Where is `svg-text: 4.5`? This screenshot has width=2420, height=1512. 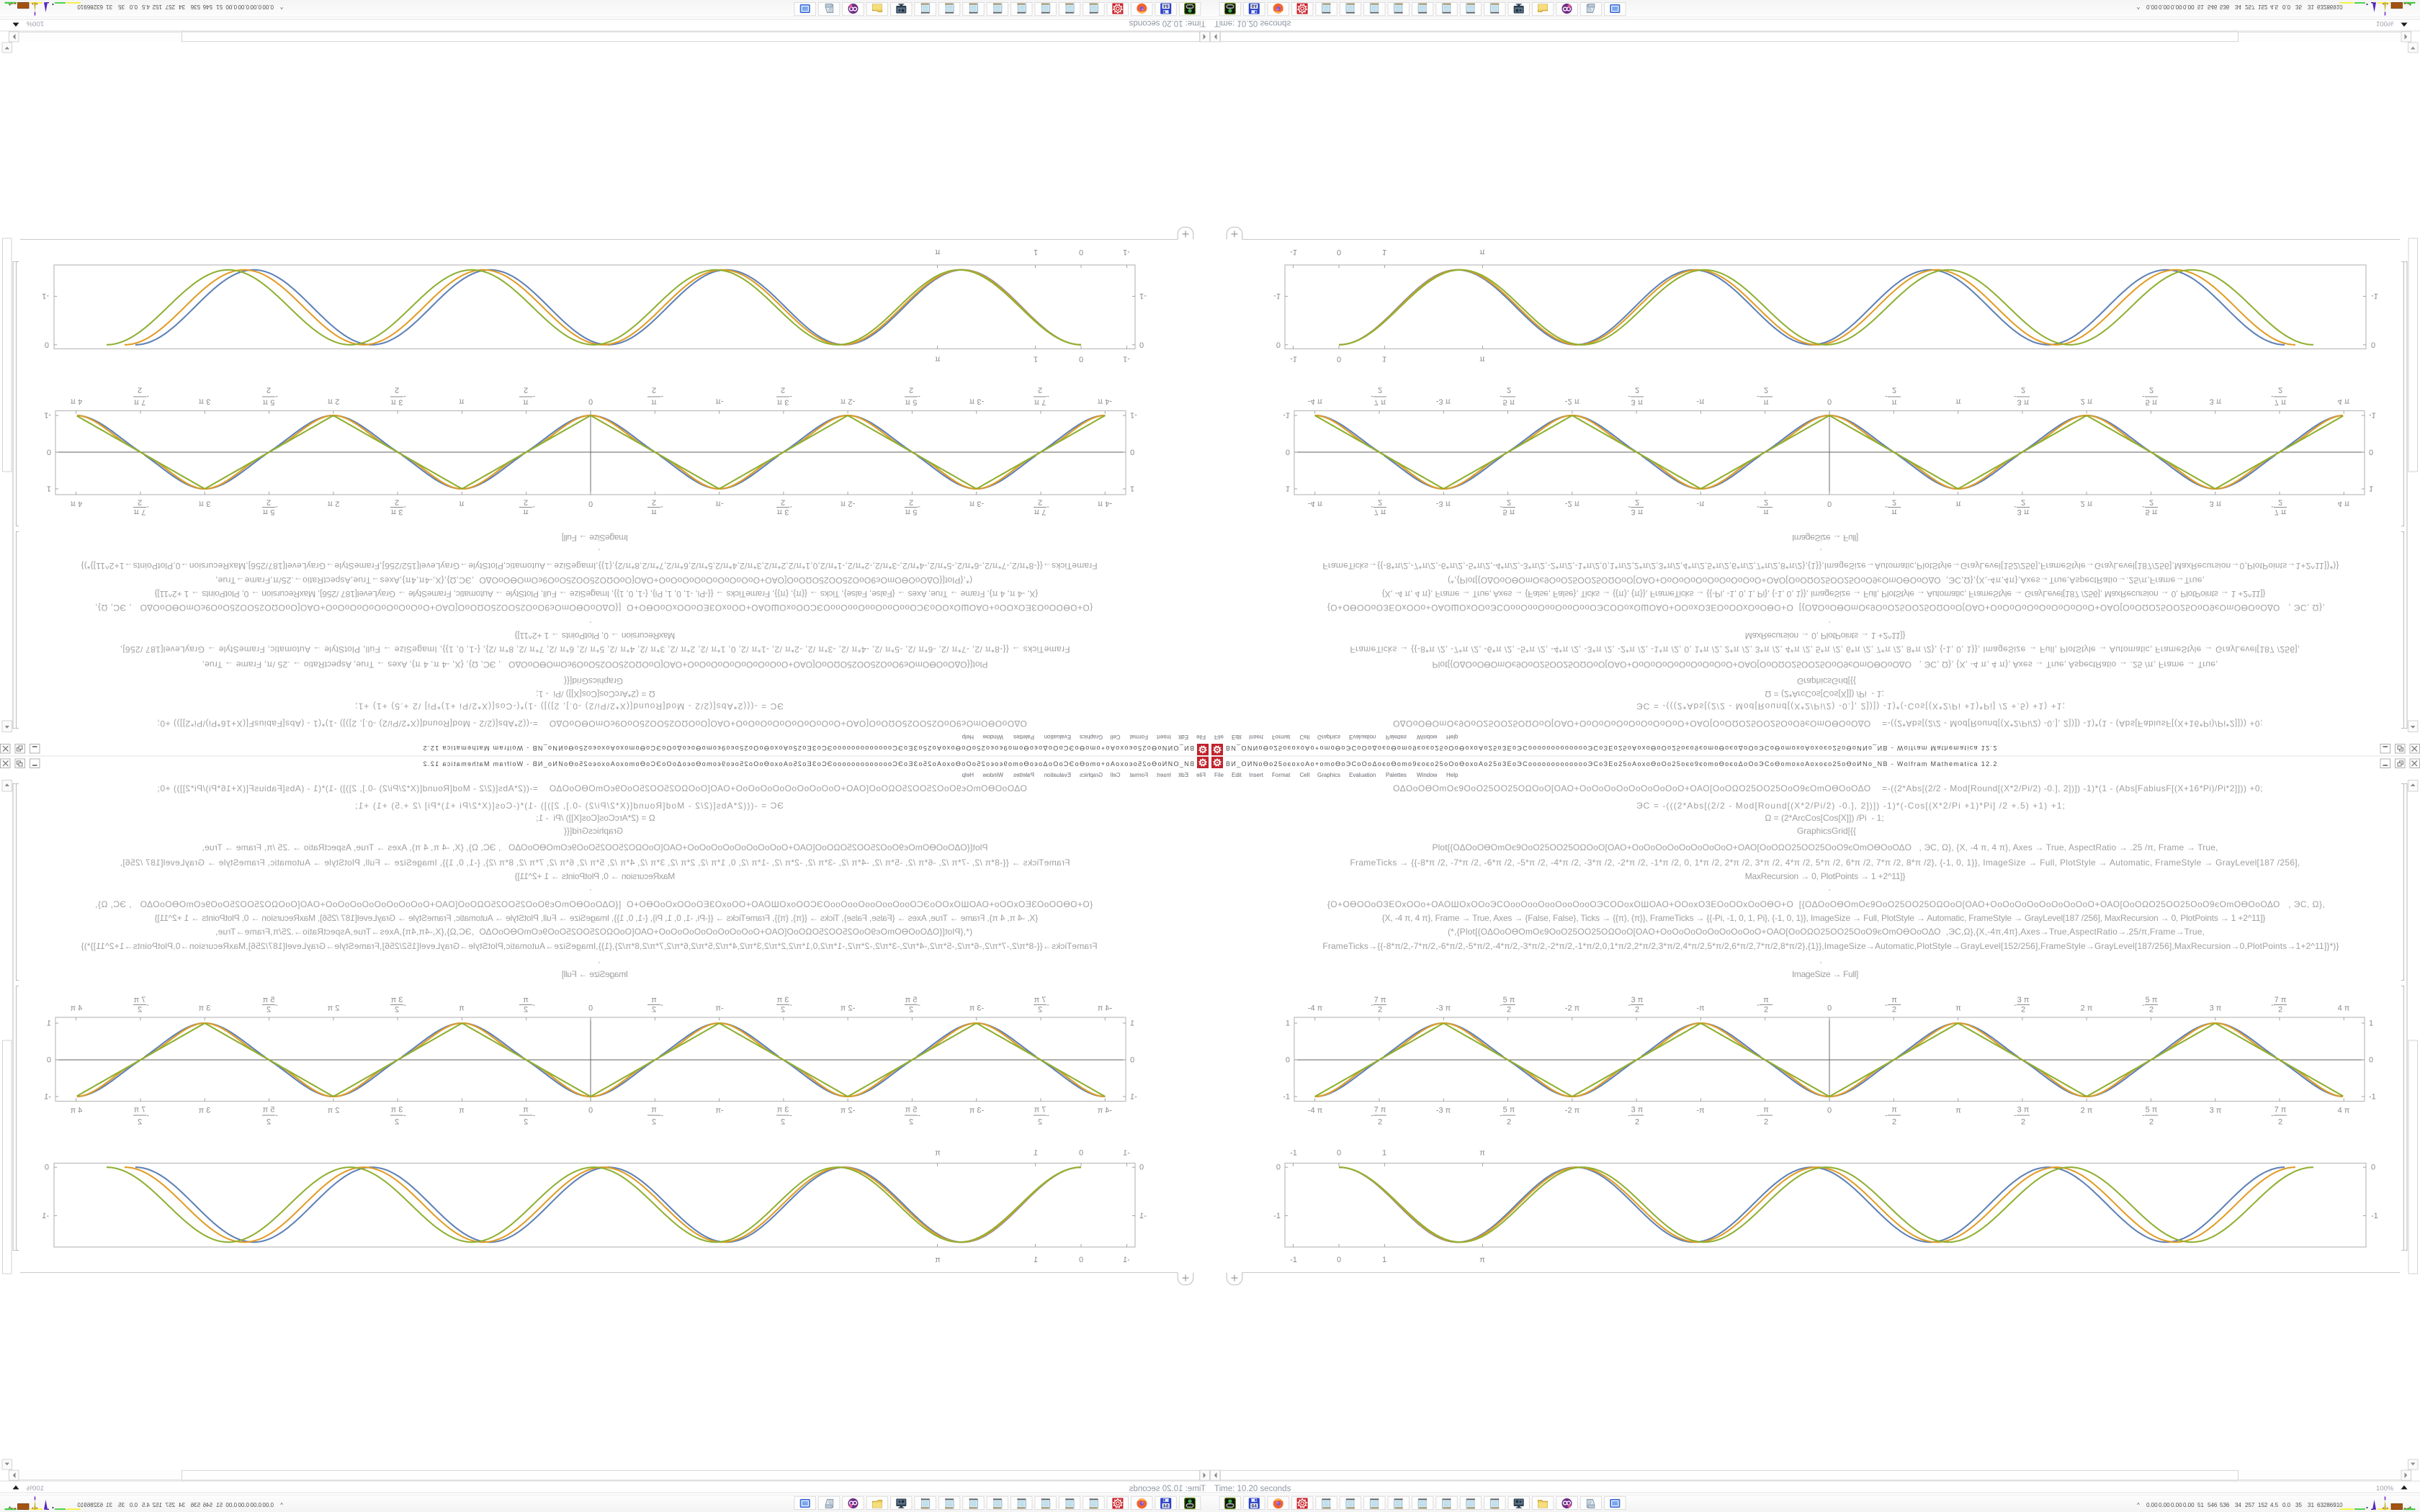 svg-text: 4.5 is located at coordinates (2274, 7).